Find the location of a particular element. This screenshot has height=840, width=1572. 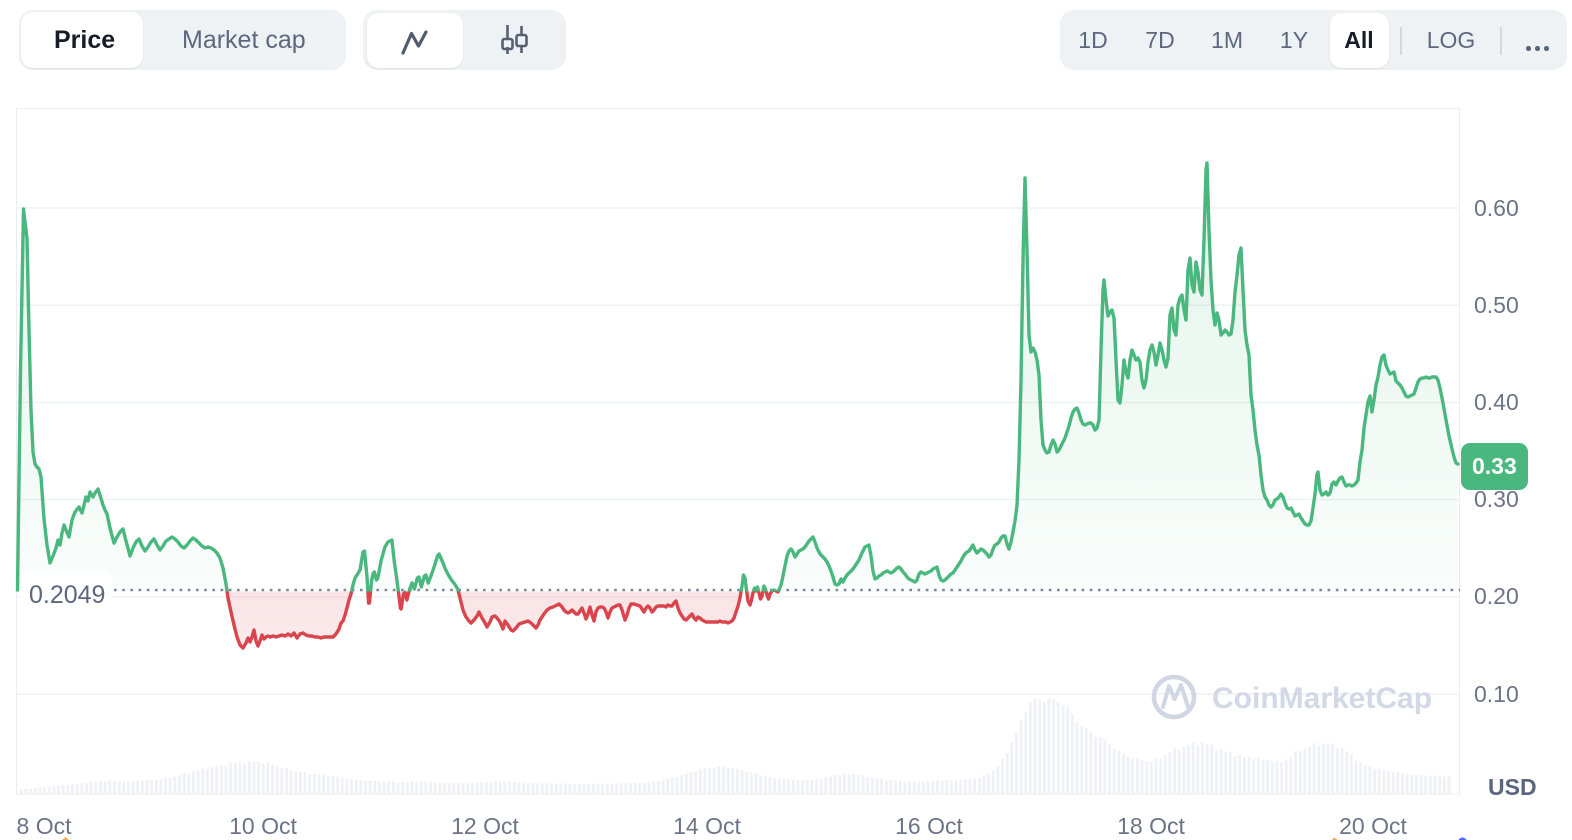

svg-text: CoinMarketCap is located at coordinates (1322, 698).